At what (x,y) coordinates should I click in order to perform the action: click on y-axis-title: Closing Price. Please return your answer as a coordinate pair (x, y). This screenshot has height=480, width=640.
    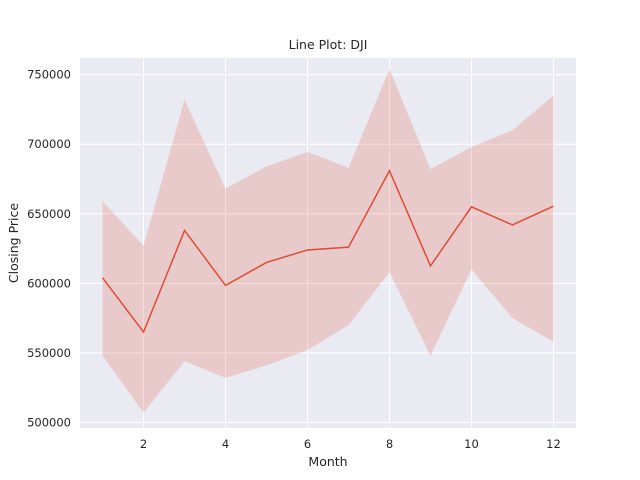
    Looking at the image, I should click on (13, 243).